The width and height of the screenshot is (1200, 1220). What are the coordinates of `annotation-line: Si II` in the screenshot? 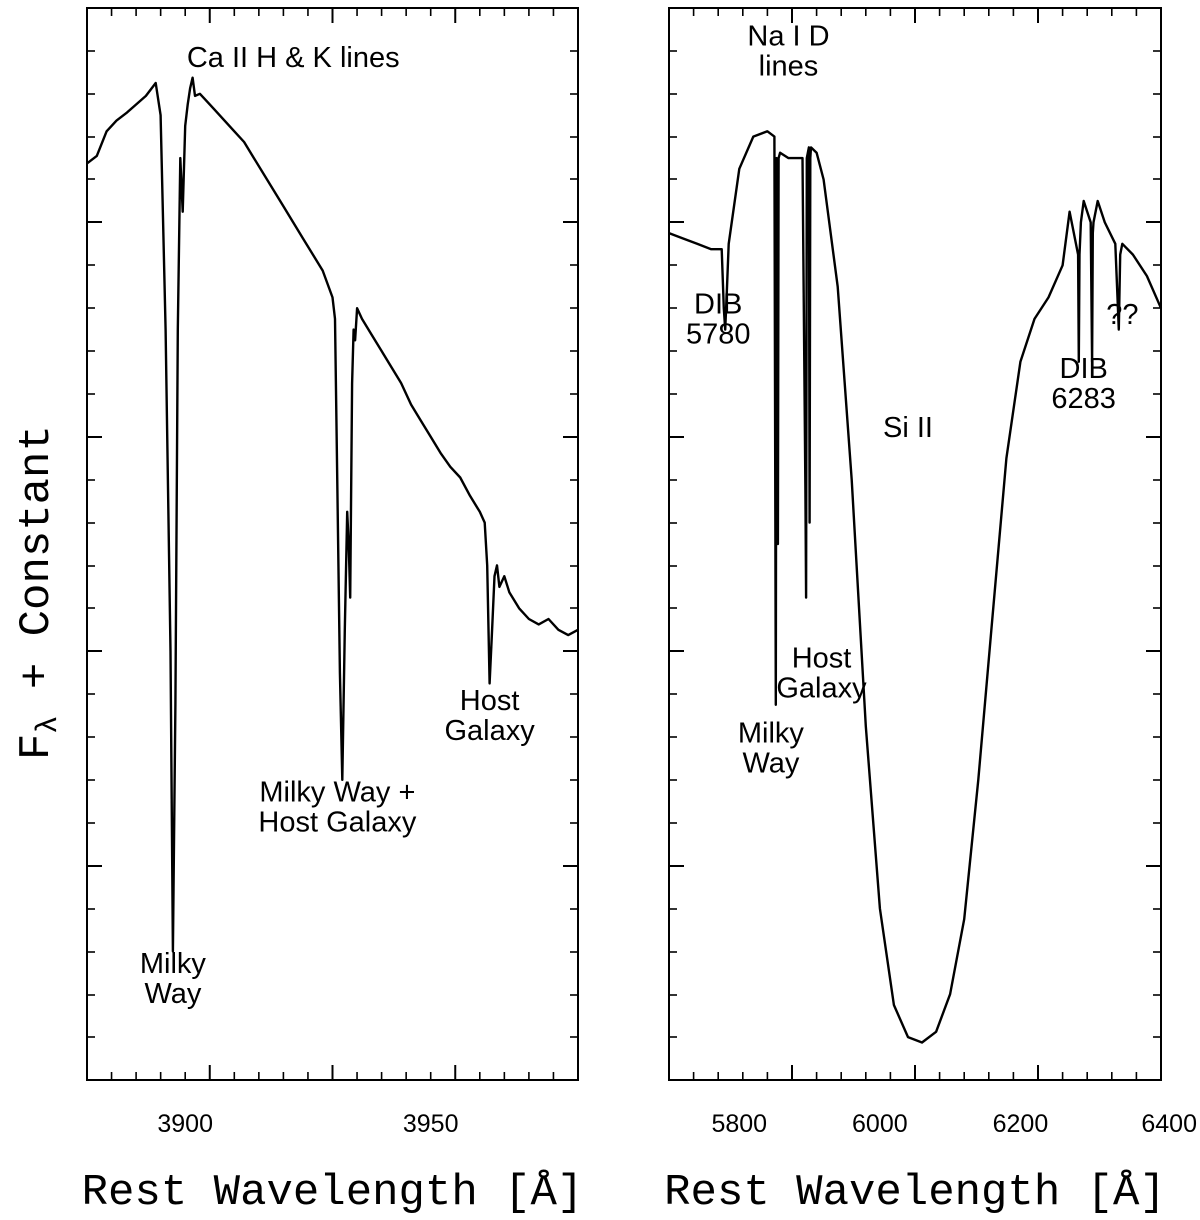 It's located at (908, 428).